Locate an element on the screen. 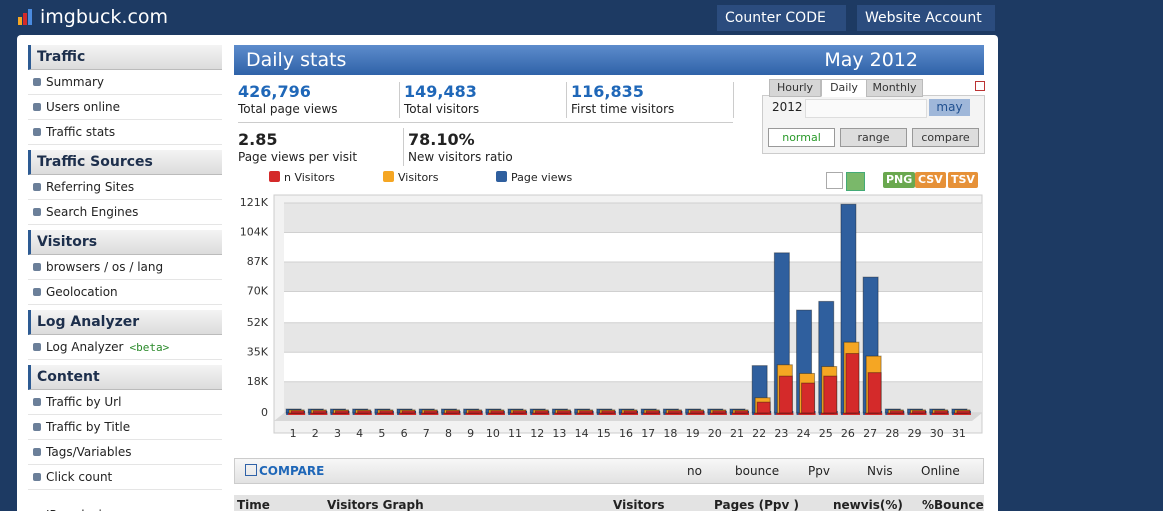 Image resolution: width=1163 pixels, height=511 pixels. logo: imgbuck.com is located at coordinates (104, 17).